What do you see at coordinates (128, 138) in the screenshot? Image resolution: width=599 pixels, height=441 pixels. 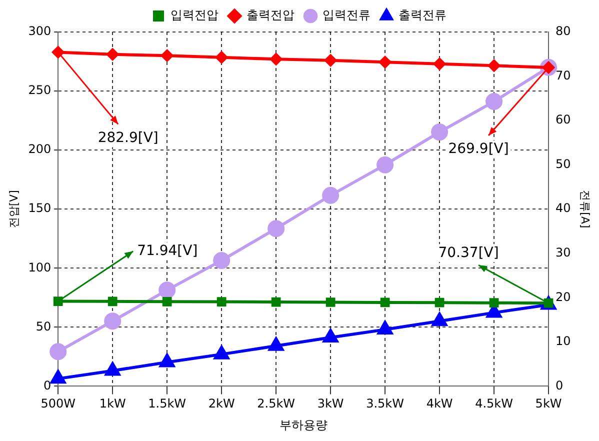 I see `annotation: 282.9[V]` at bounding box center [128, 138].